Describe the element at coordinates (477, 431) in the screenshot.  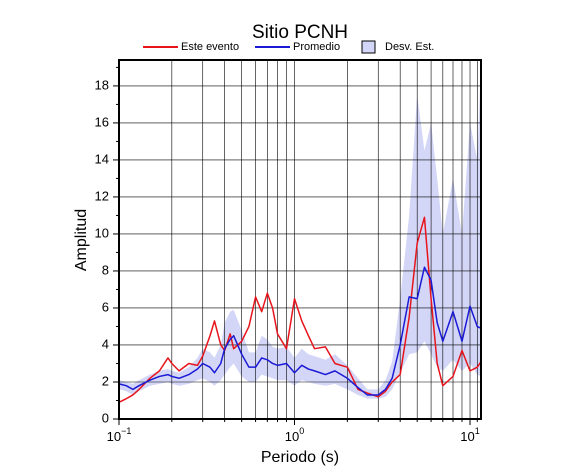
I see `x-tick-exp: 1` at that location.